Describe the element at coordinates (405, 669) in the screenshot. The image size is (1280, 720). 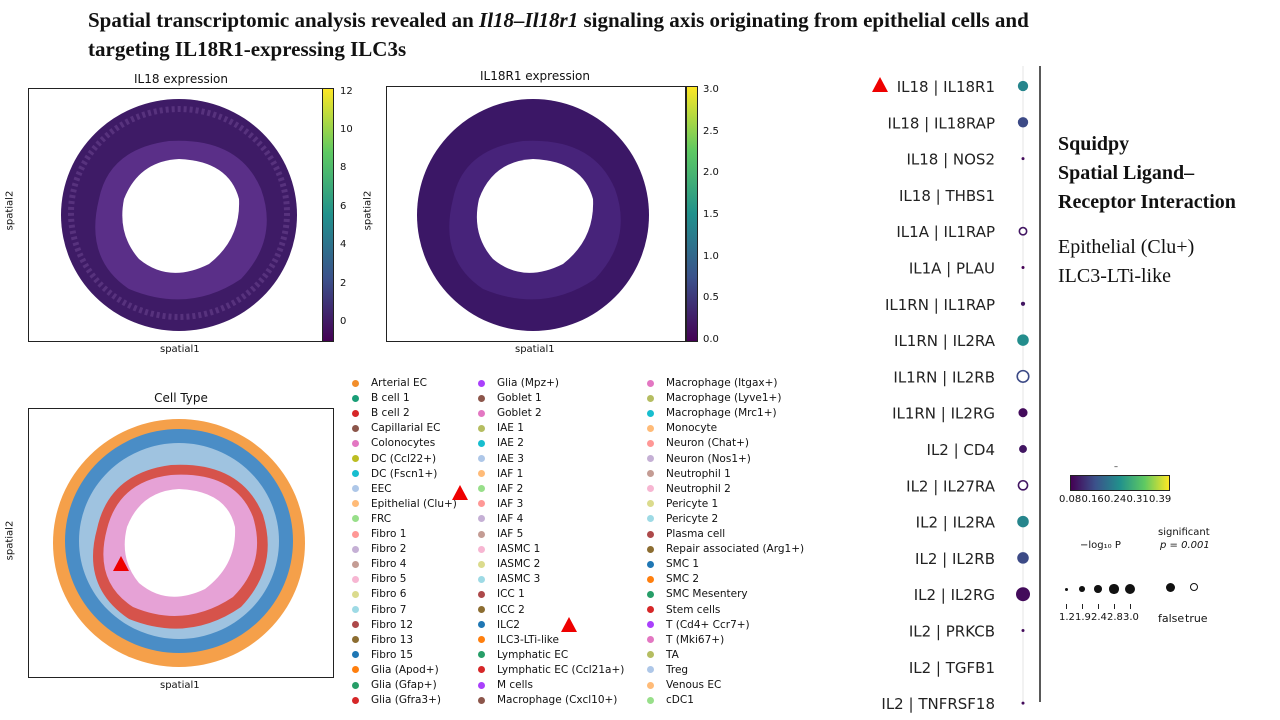
I see `legend-label: Glia (Apod+)` at that location.